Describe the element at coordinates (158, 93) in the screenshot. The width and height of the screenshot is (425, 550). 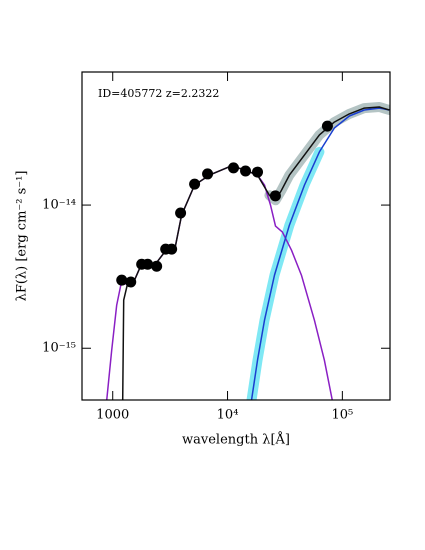
I see `annotation: ID=405772 z=2.2322` at that location.